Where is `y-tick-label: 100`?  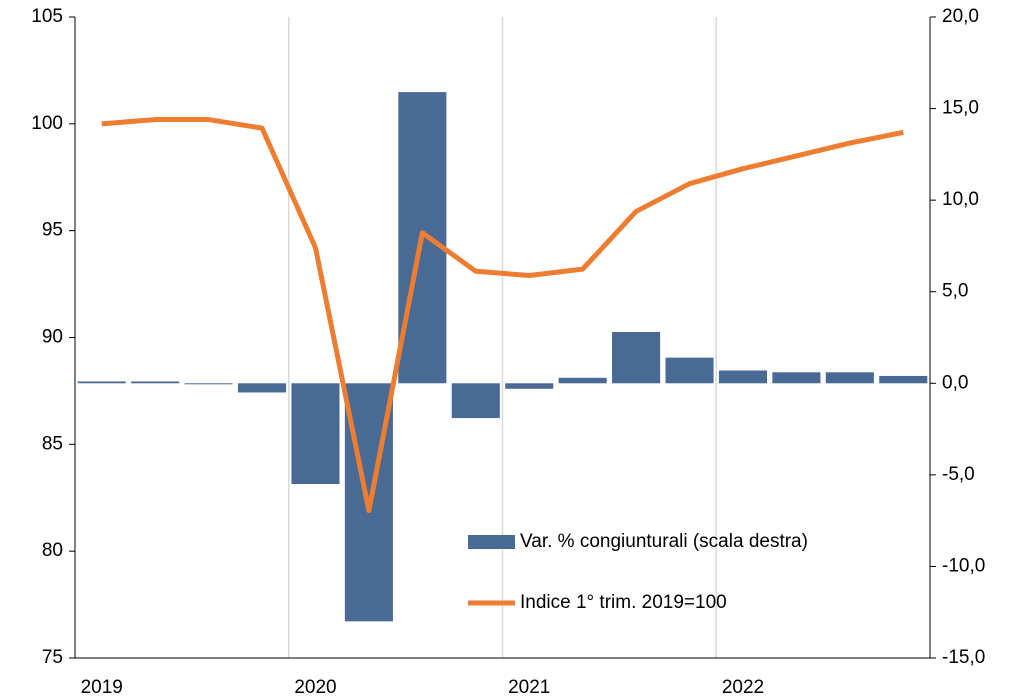 y-tick-label: 100 is located at coordinates (47, 123).